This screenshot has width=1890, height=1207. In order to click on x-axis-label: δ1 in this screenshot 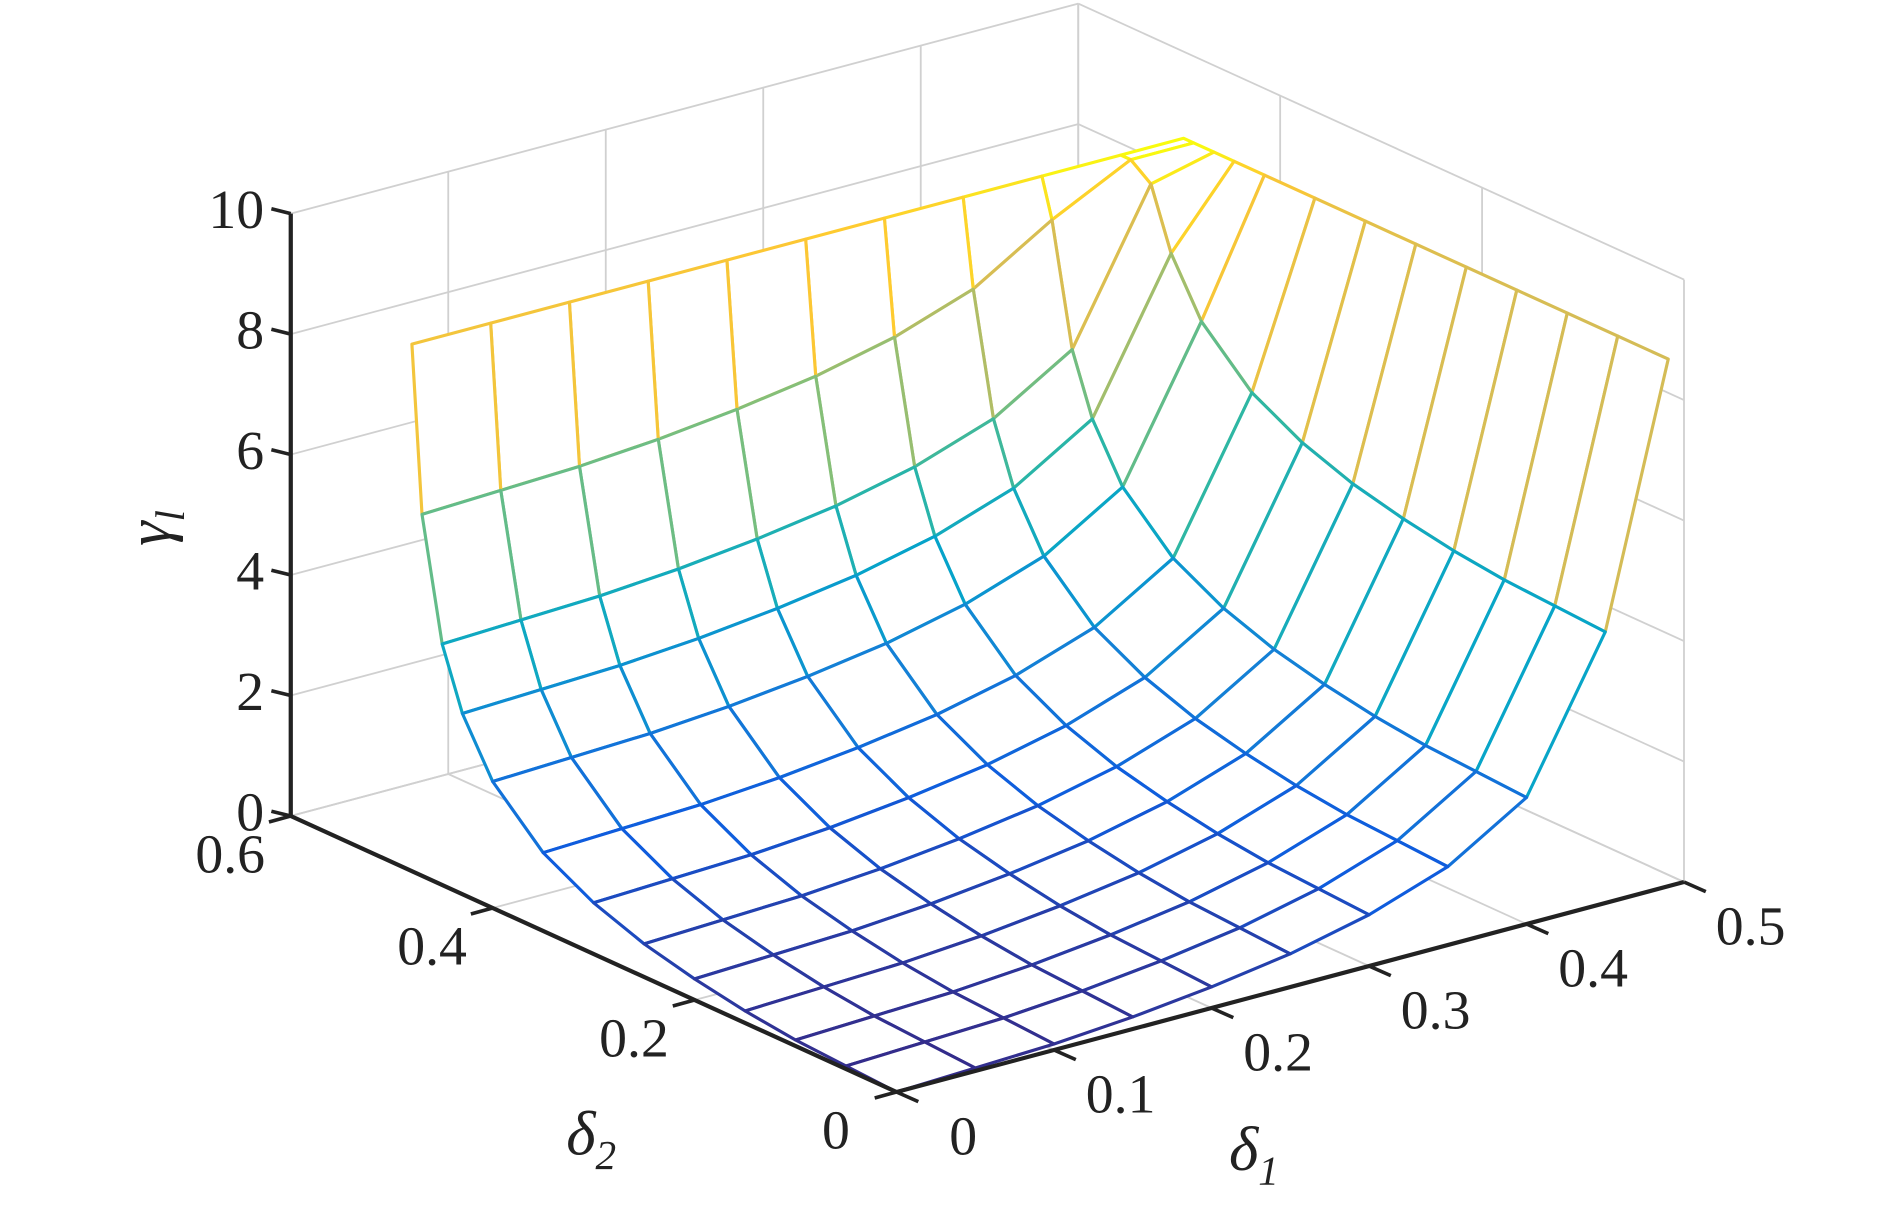, I will do `click(1254, 1153)`.